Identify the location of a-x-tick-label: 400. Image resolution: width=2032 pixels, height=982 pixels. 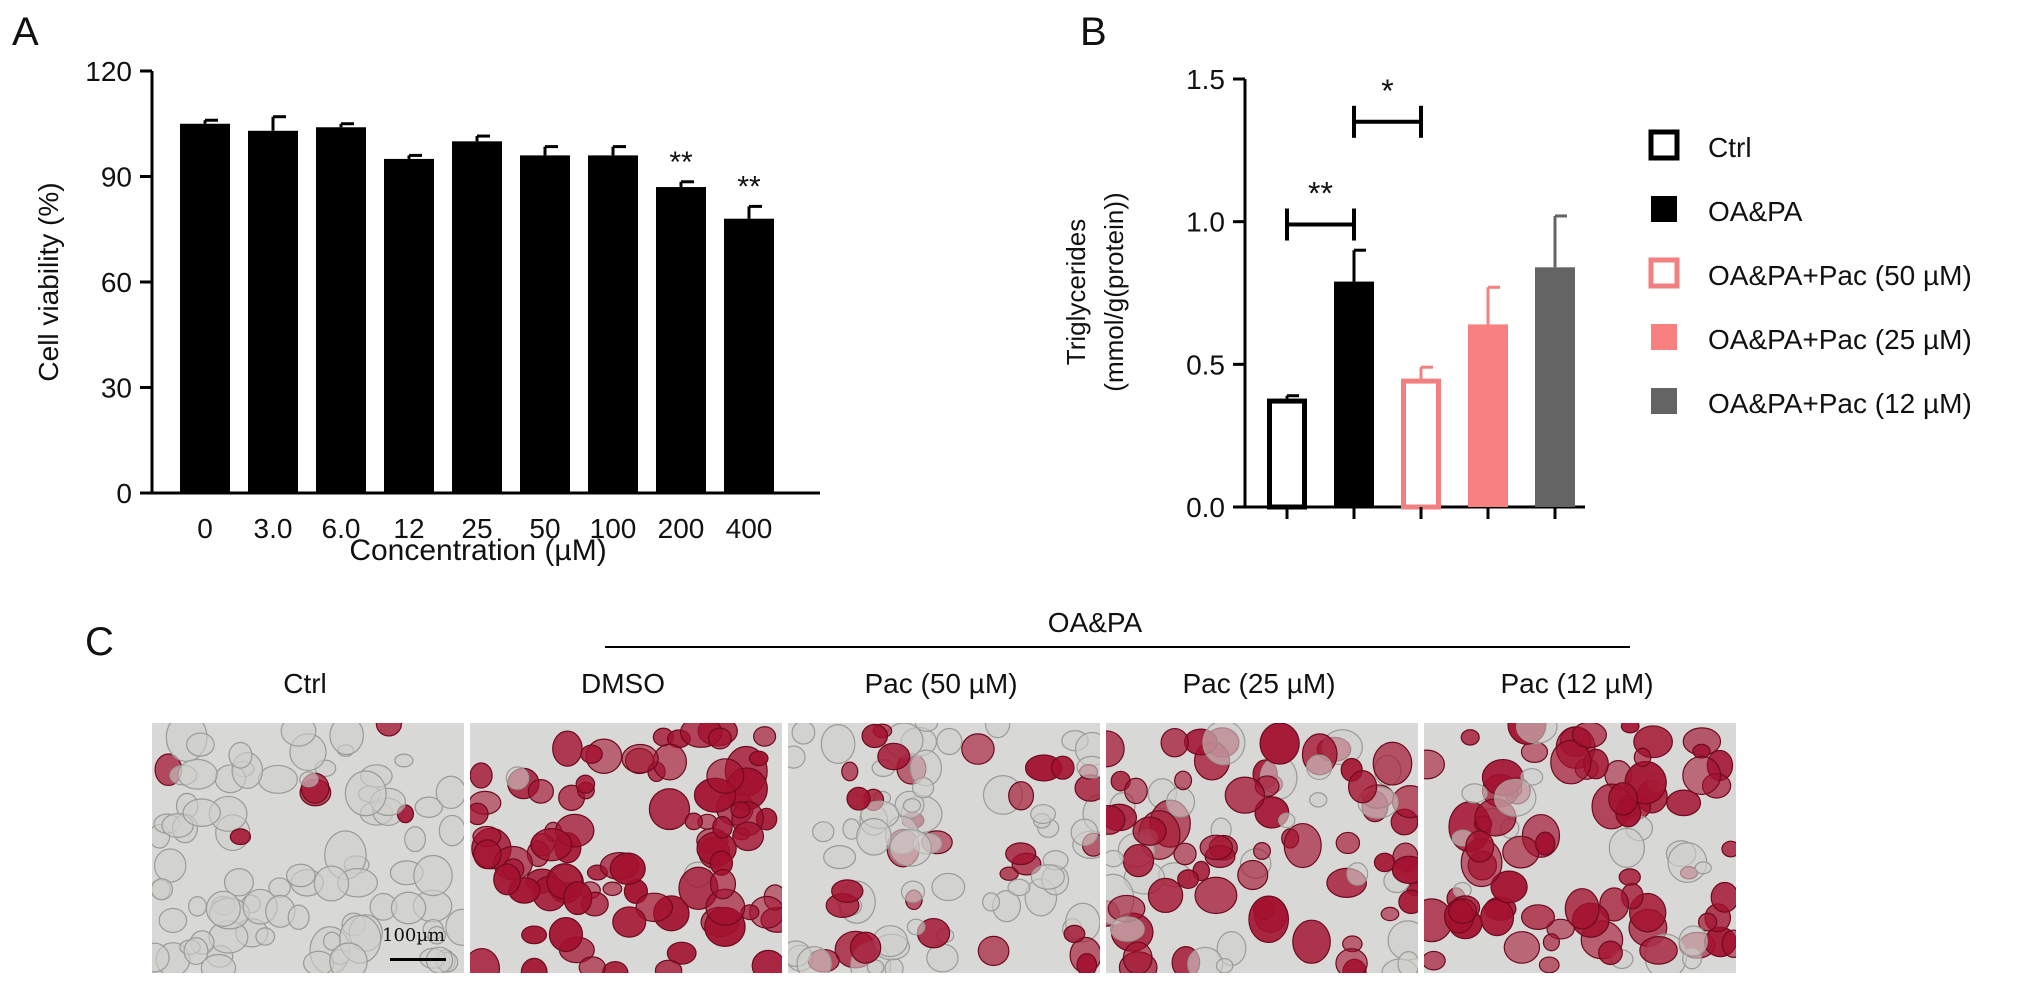
(749, 528).